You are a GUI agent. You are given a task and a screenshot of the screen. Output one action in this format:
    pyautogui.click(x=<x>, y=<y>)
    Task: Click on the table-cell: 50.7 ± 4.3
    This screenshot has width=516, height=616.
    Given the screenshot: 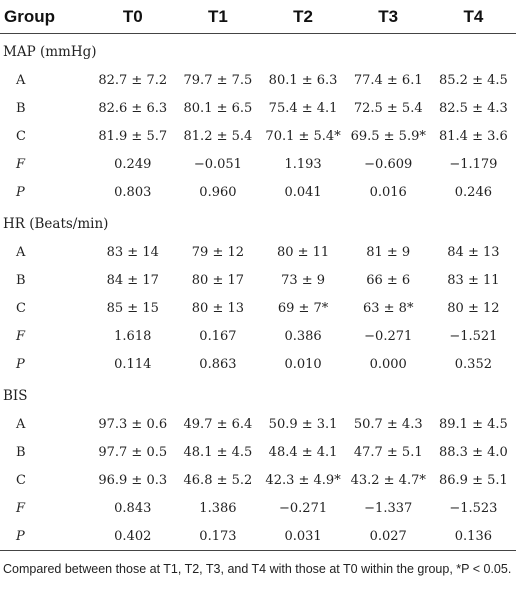 What is the action you would take?
    pyautogui.click(x=388, y=424)
    